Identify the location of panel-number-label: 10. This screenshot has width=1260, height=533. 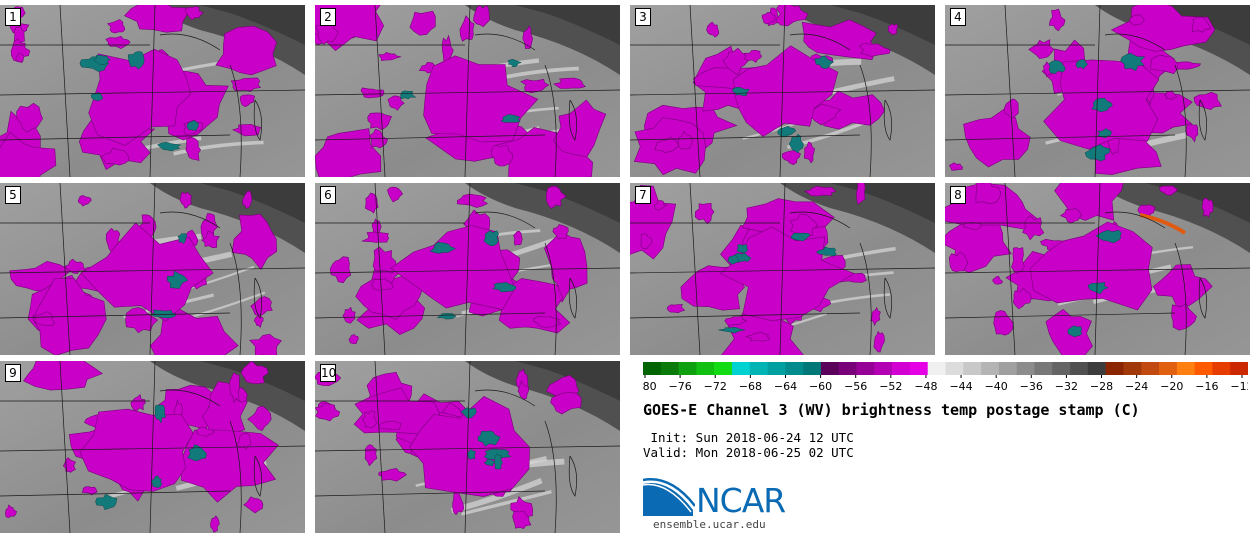
(328, 373).